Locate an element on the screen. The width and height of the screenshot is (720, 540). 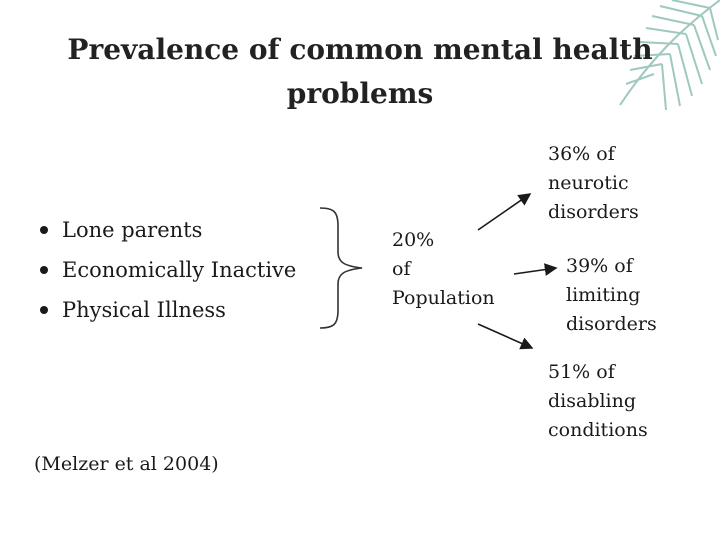
slide-title-line-2: problems is located at coordinates (360, 93).